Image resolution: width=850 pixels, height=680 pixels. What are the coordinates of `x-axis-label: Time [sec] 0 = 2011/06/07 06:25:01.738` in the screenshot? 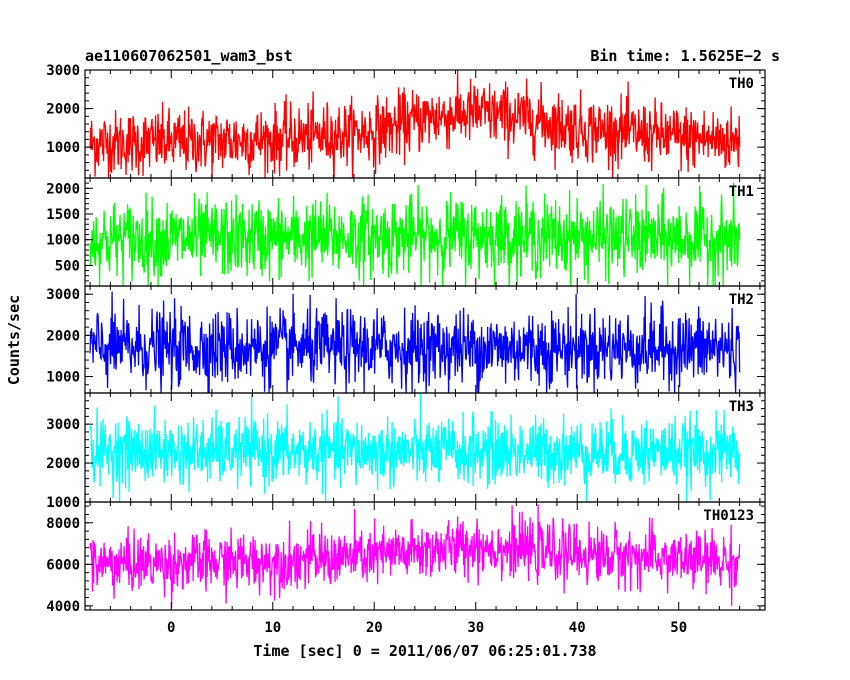 It's located at (424, 651).